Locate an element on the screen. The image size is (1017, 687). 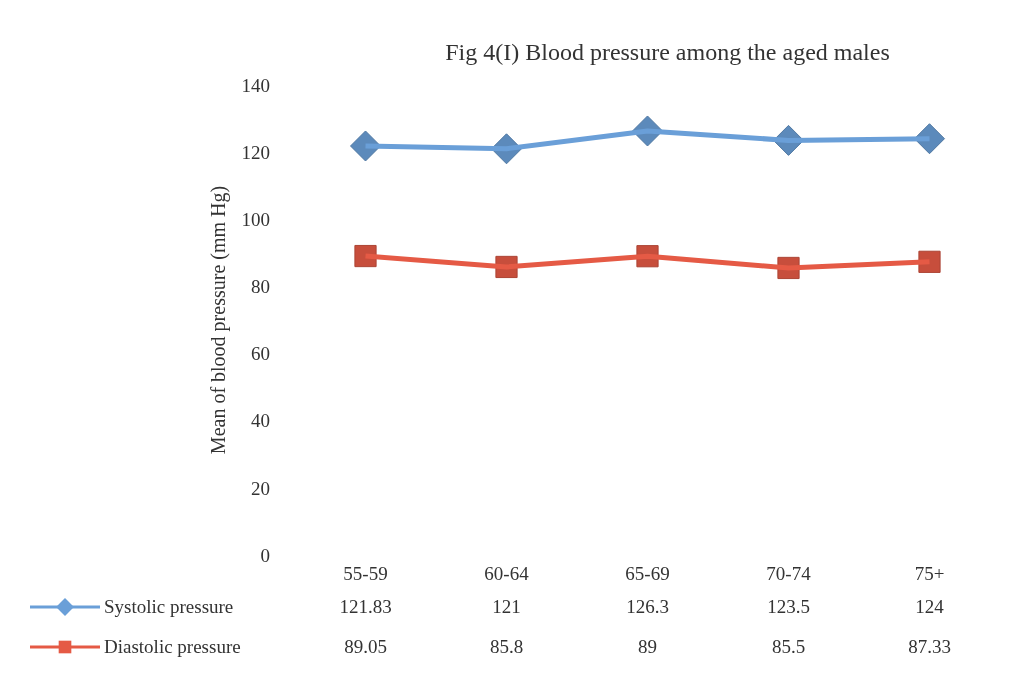
x-tick-label: 75+ is located at coordinates (929, 573).